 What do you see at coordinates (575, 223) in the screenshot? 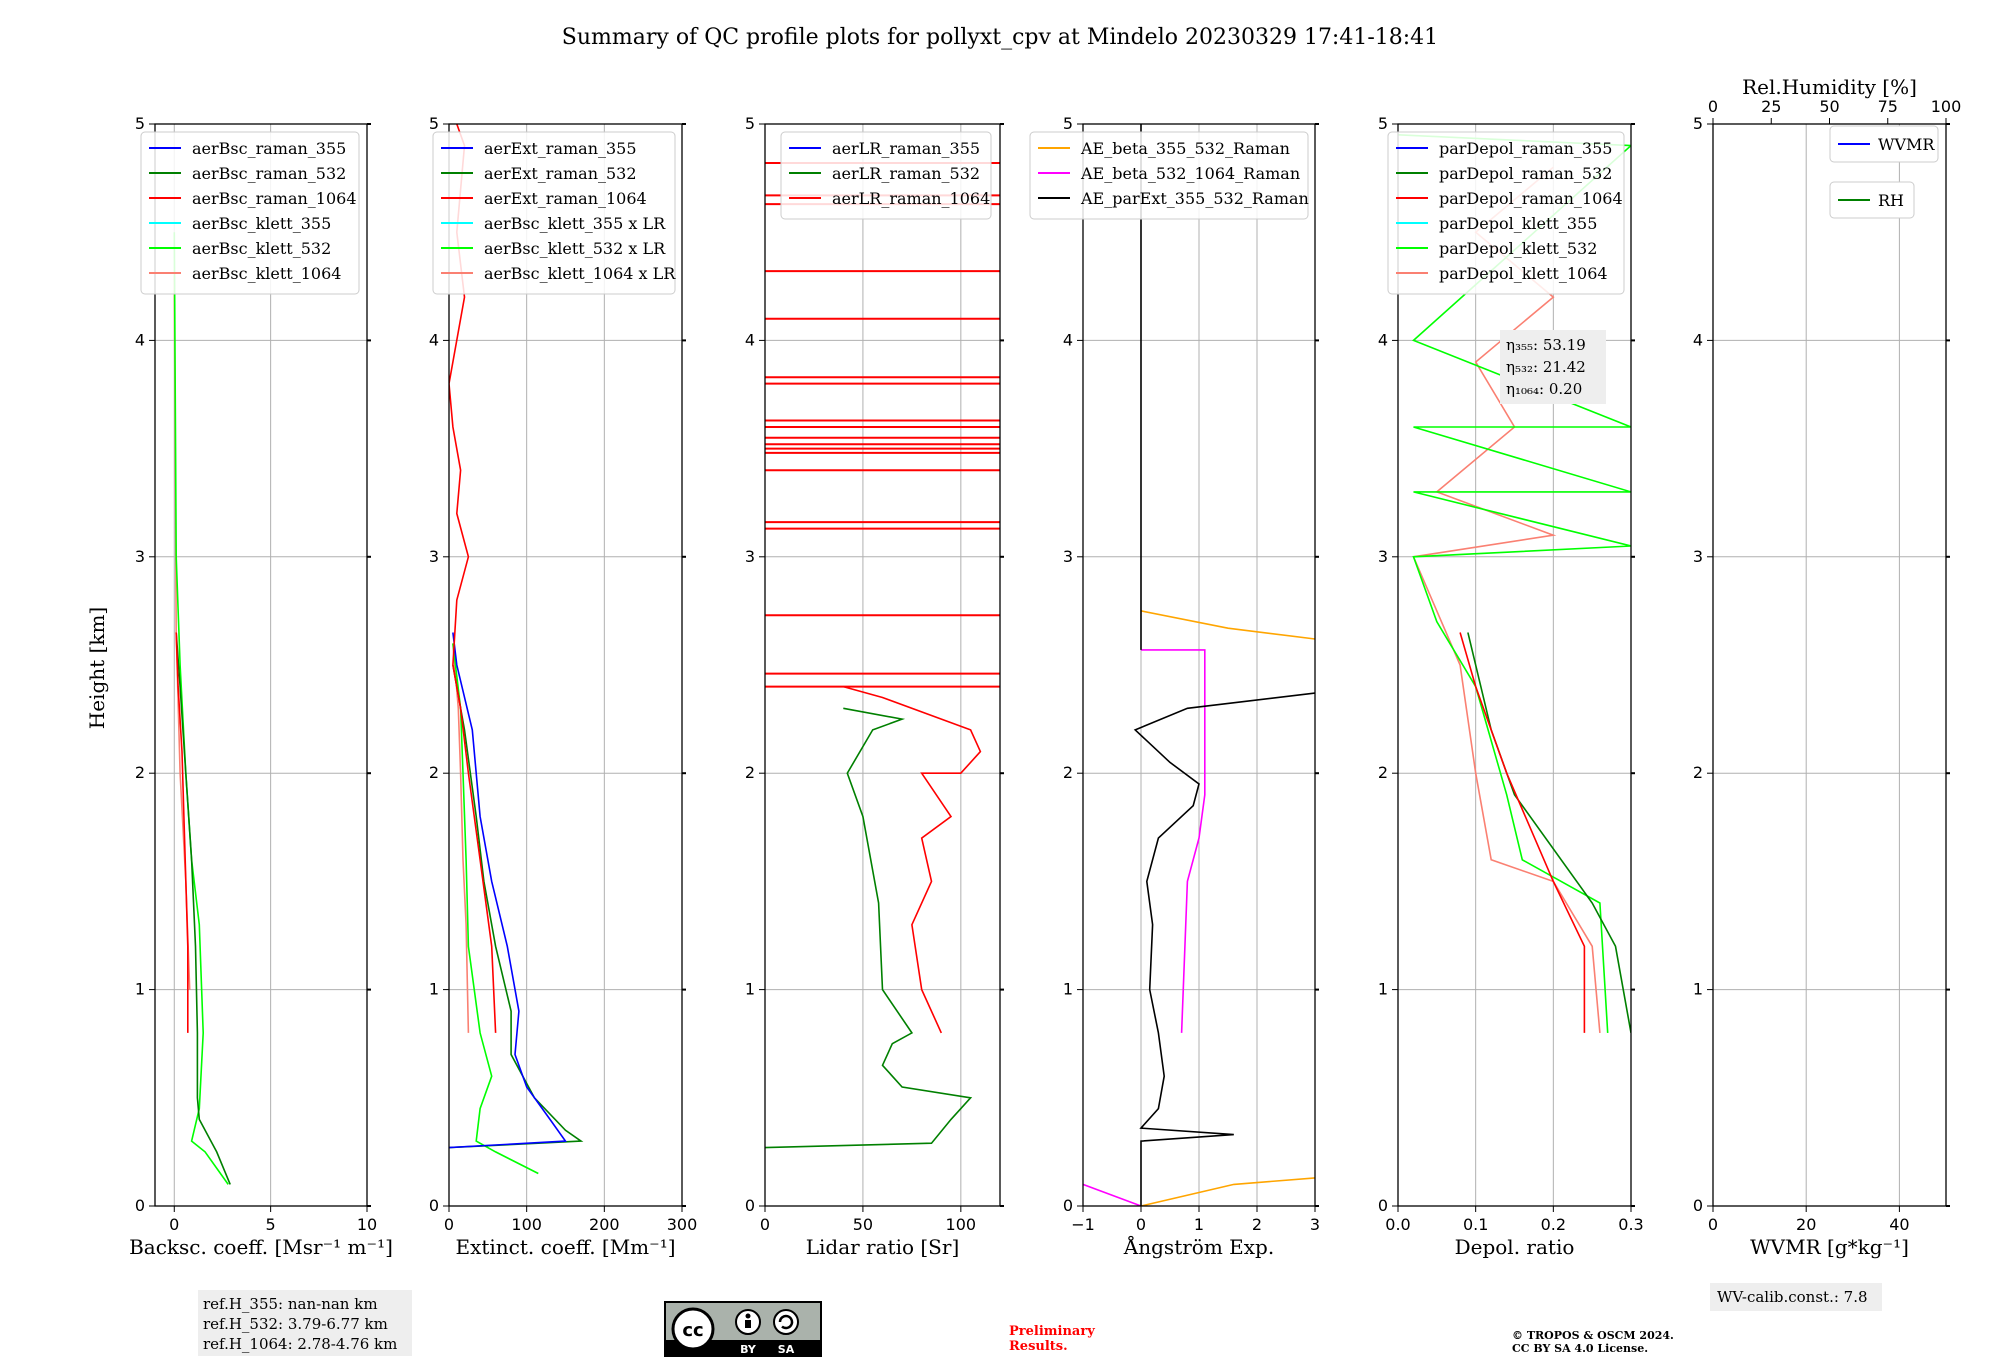
I see `legend-label: aerBsc_klett_355 x LR` at bounding box center [575, 223].